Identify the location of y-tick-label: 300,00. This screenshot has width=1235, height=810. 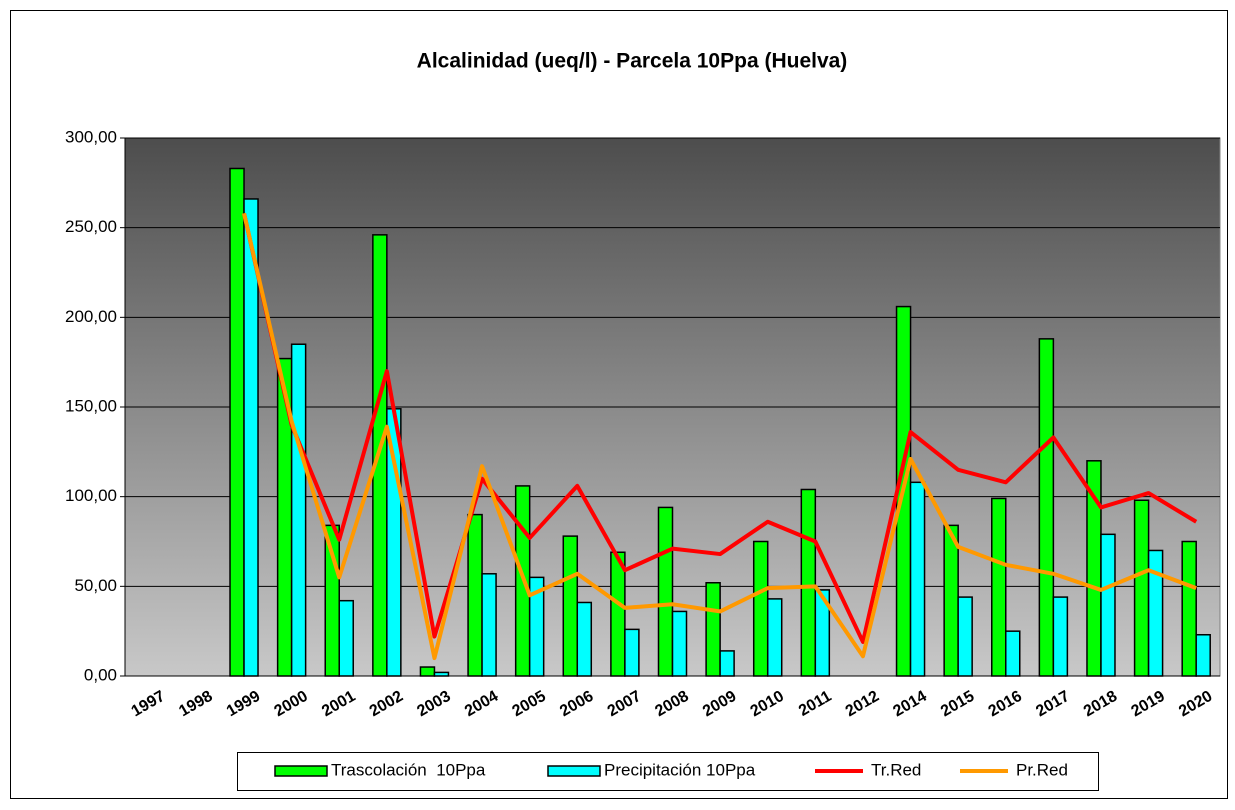
(91, 136).